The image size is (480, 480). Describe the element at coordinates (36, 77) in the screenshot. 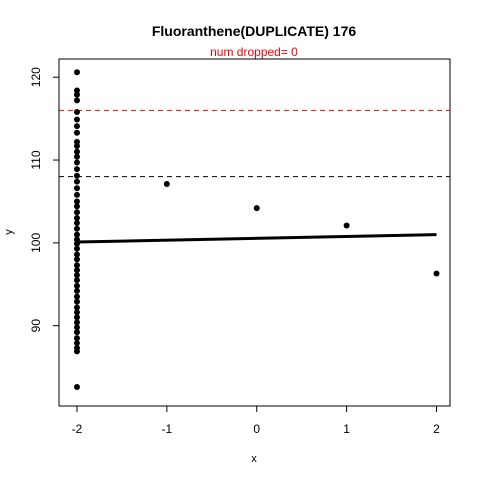

I see `y-tick-label: 120` at that location.